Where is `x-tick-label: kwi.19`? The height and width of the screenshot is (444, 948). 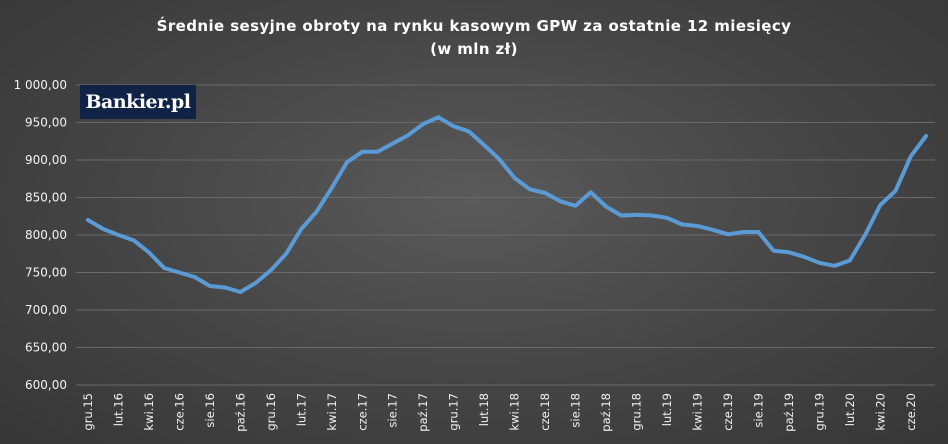 x-tick-label: kwi.19 is located at coordinates (697, 412).